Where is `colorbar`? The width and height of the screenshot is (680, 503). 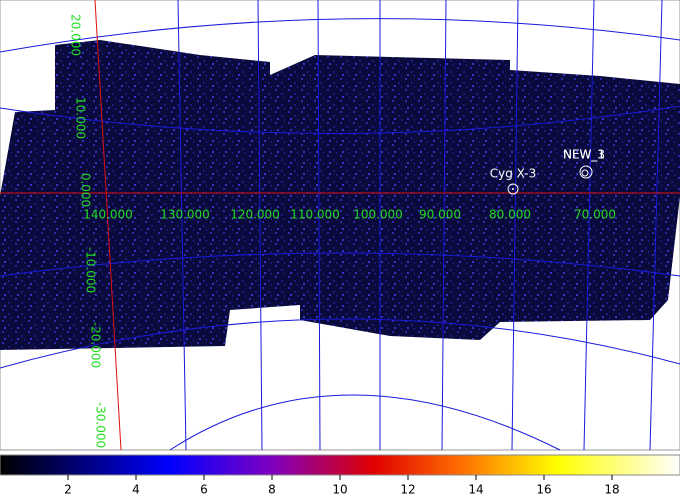
colorbar is located at coordinates (340, 465).